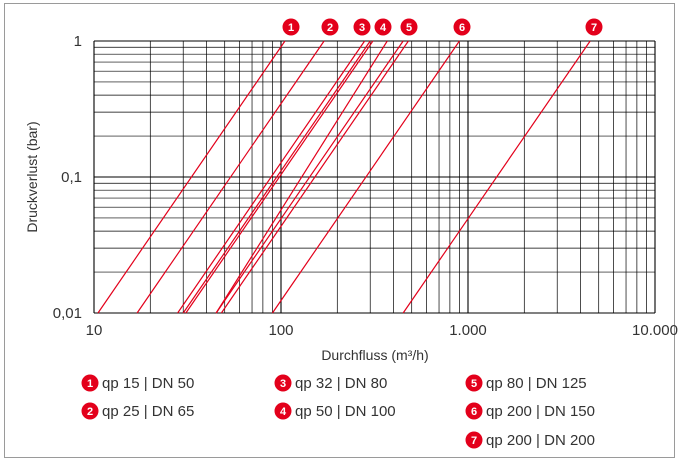  Describe the element at coordinates (374, 355) in the screenshot. I see `x-axis-label: Durchfluss (m³/h)` at that location.